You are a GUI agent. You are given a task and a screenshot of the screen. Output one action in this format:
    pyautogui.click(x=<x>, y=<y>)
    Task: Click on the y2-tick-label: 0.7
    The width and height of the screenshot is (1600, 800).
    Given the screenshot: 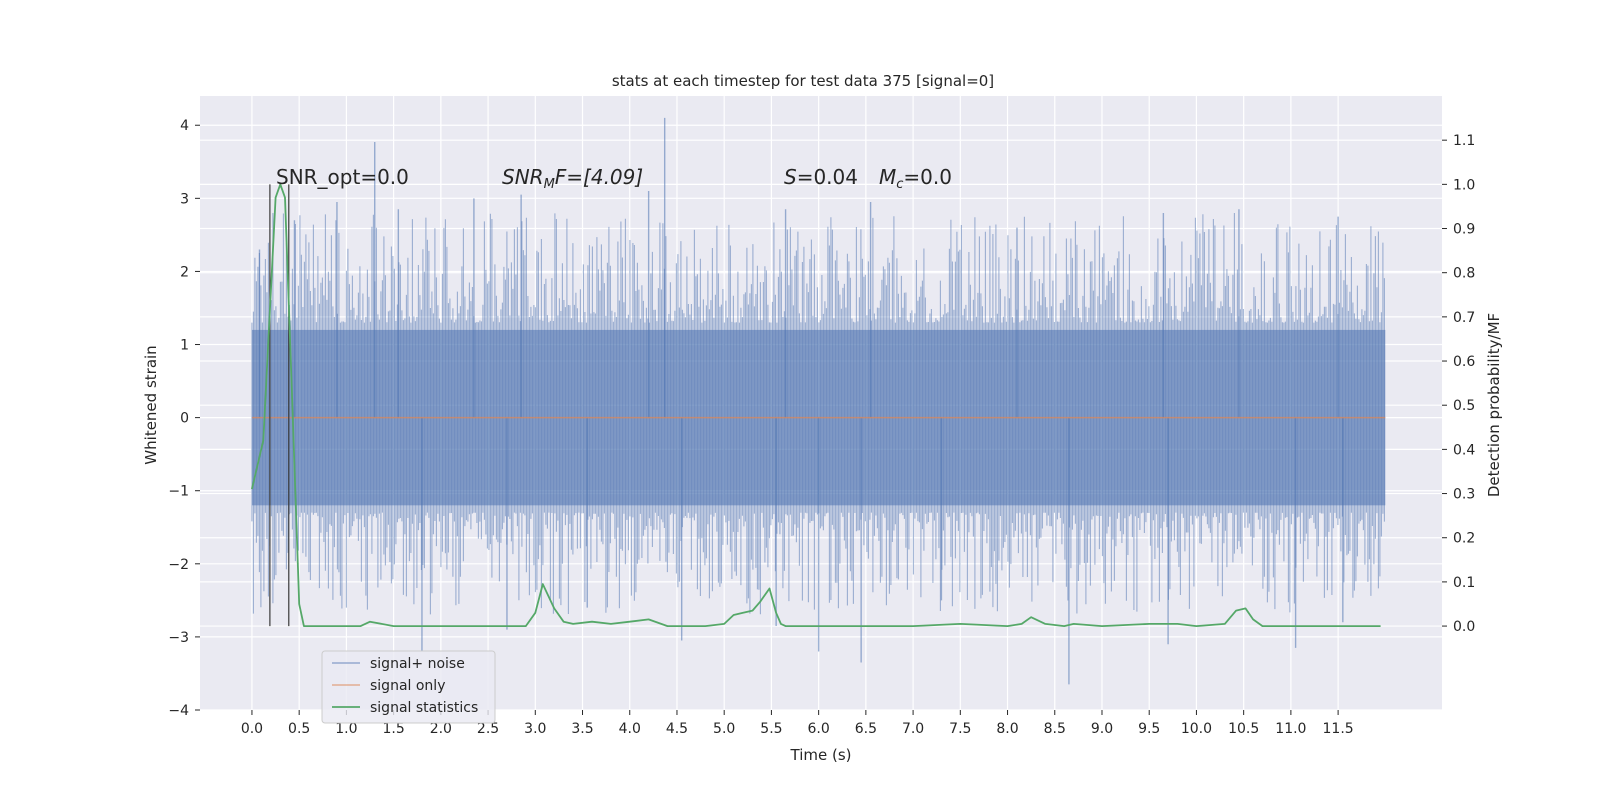 What is the action you would take?
    pyautogui.click(x=1464, y=318)
    